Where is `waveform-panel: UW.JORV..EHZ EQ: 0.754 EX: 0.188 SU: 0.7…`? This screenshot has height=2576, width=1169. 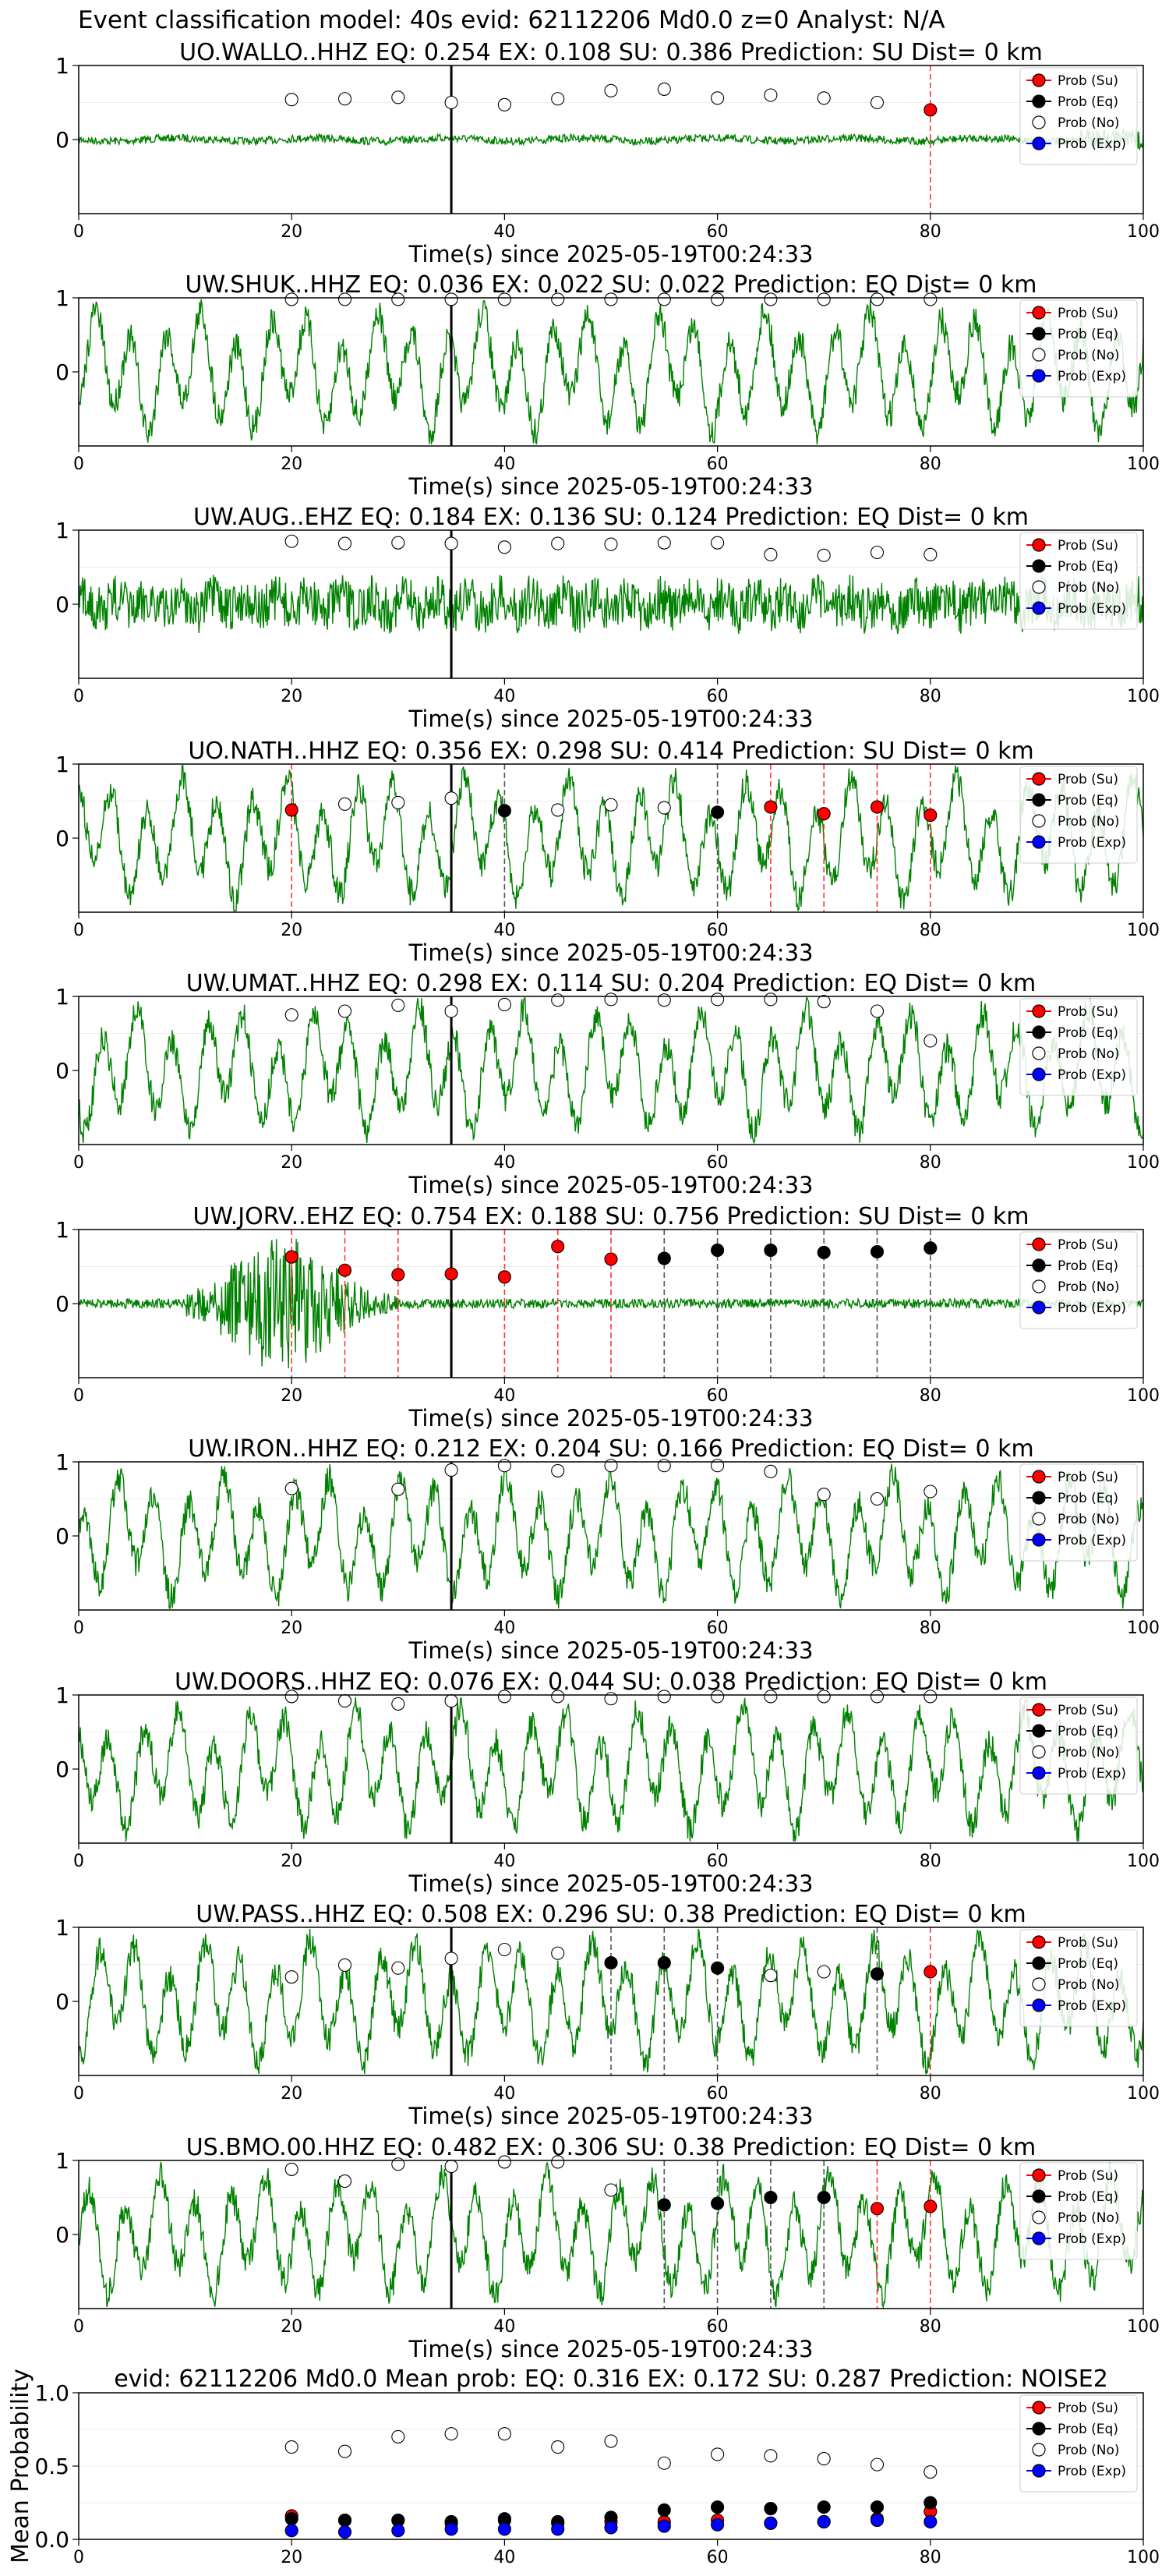
waveform-panel: UW.JORV..EHZ EQ: 0.754 EX: 0.188 SU: 0.7… is located at coordinates (607, 1317).